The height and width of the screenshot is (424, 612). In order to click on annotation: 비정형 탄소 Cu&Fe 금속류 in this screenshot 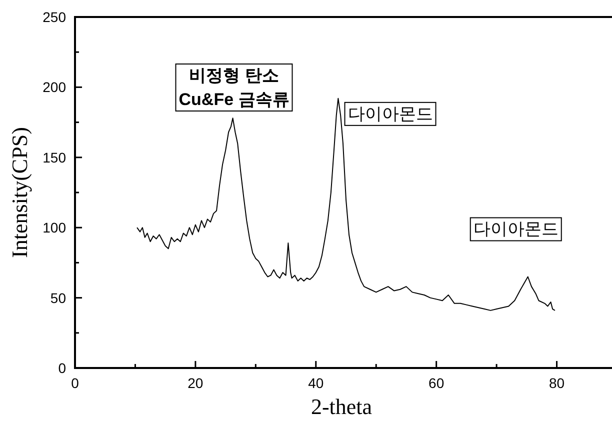, I will do `click(234, 87)`.